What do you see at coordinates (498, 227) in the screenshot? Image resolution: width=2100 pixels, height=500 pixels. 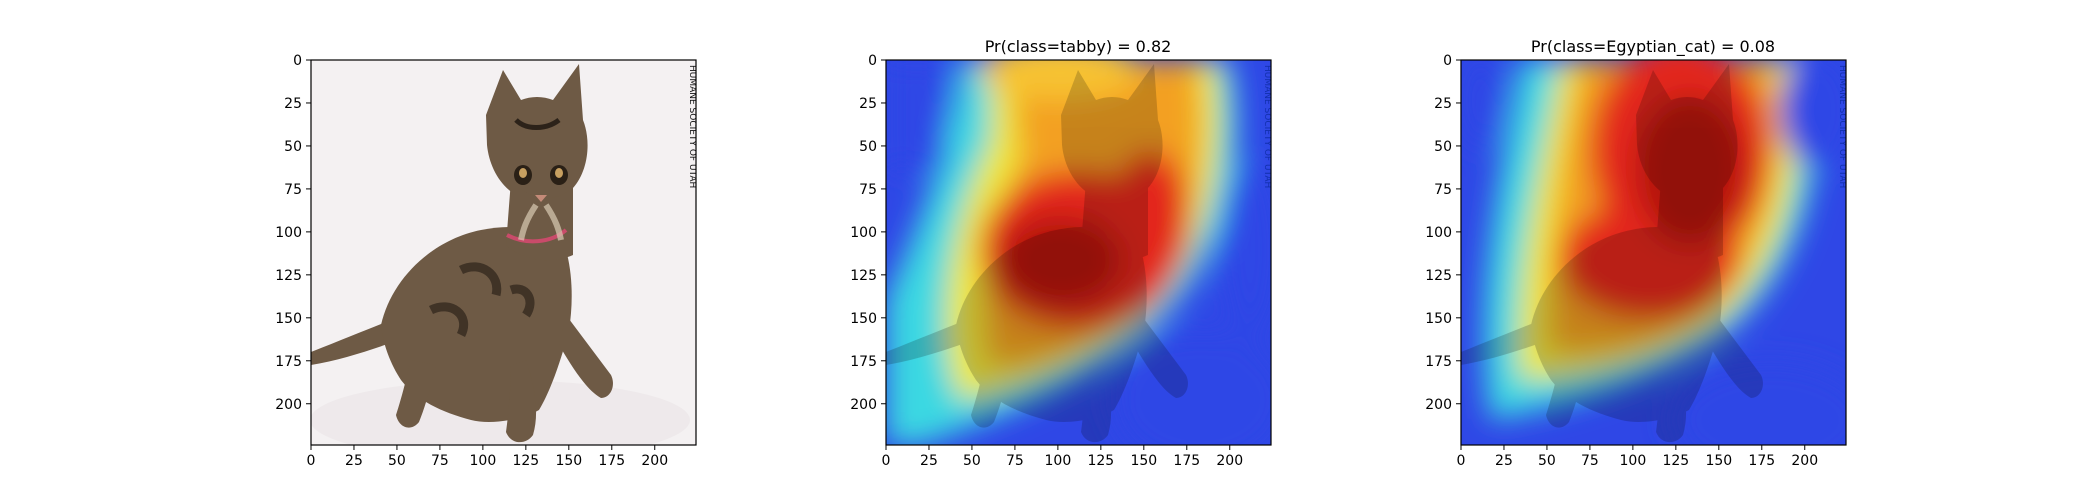 I see `kitten-detail` at bounding box center [498, 227].